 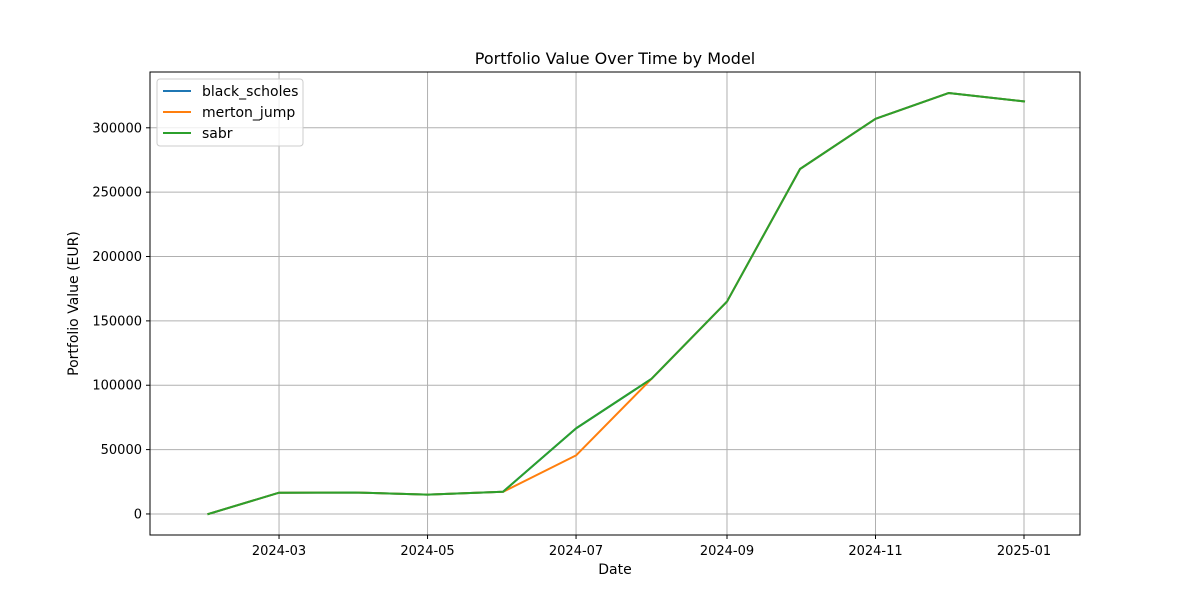 What do you see at coordinates (279, 551) in the screenshot?
I see `x-tick-label: 2024-03` at bounding box center [279, 551].